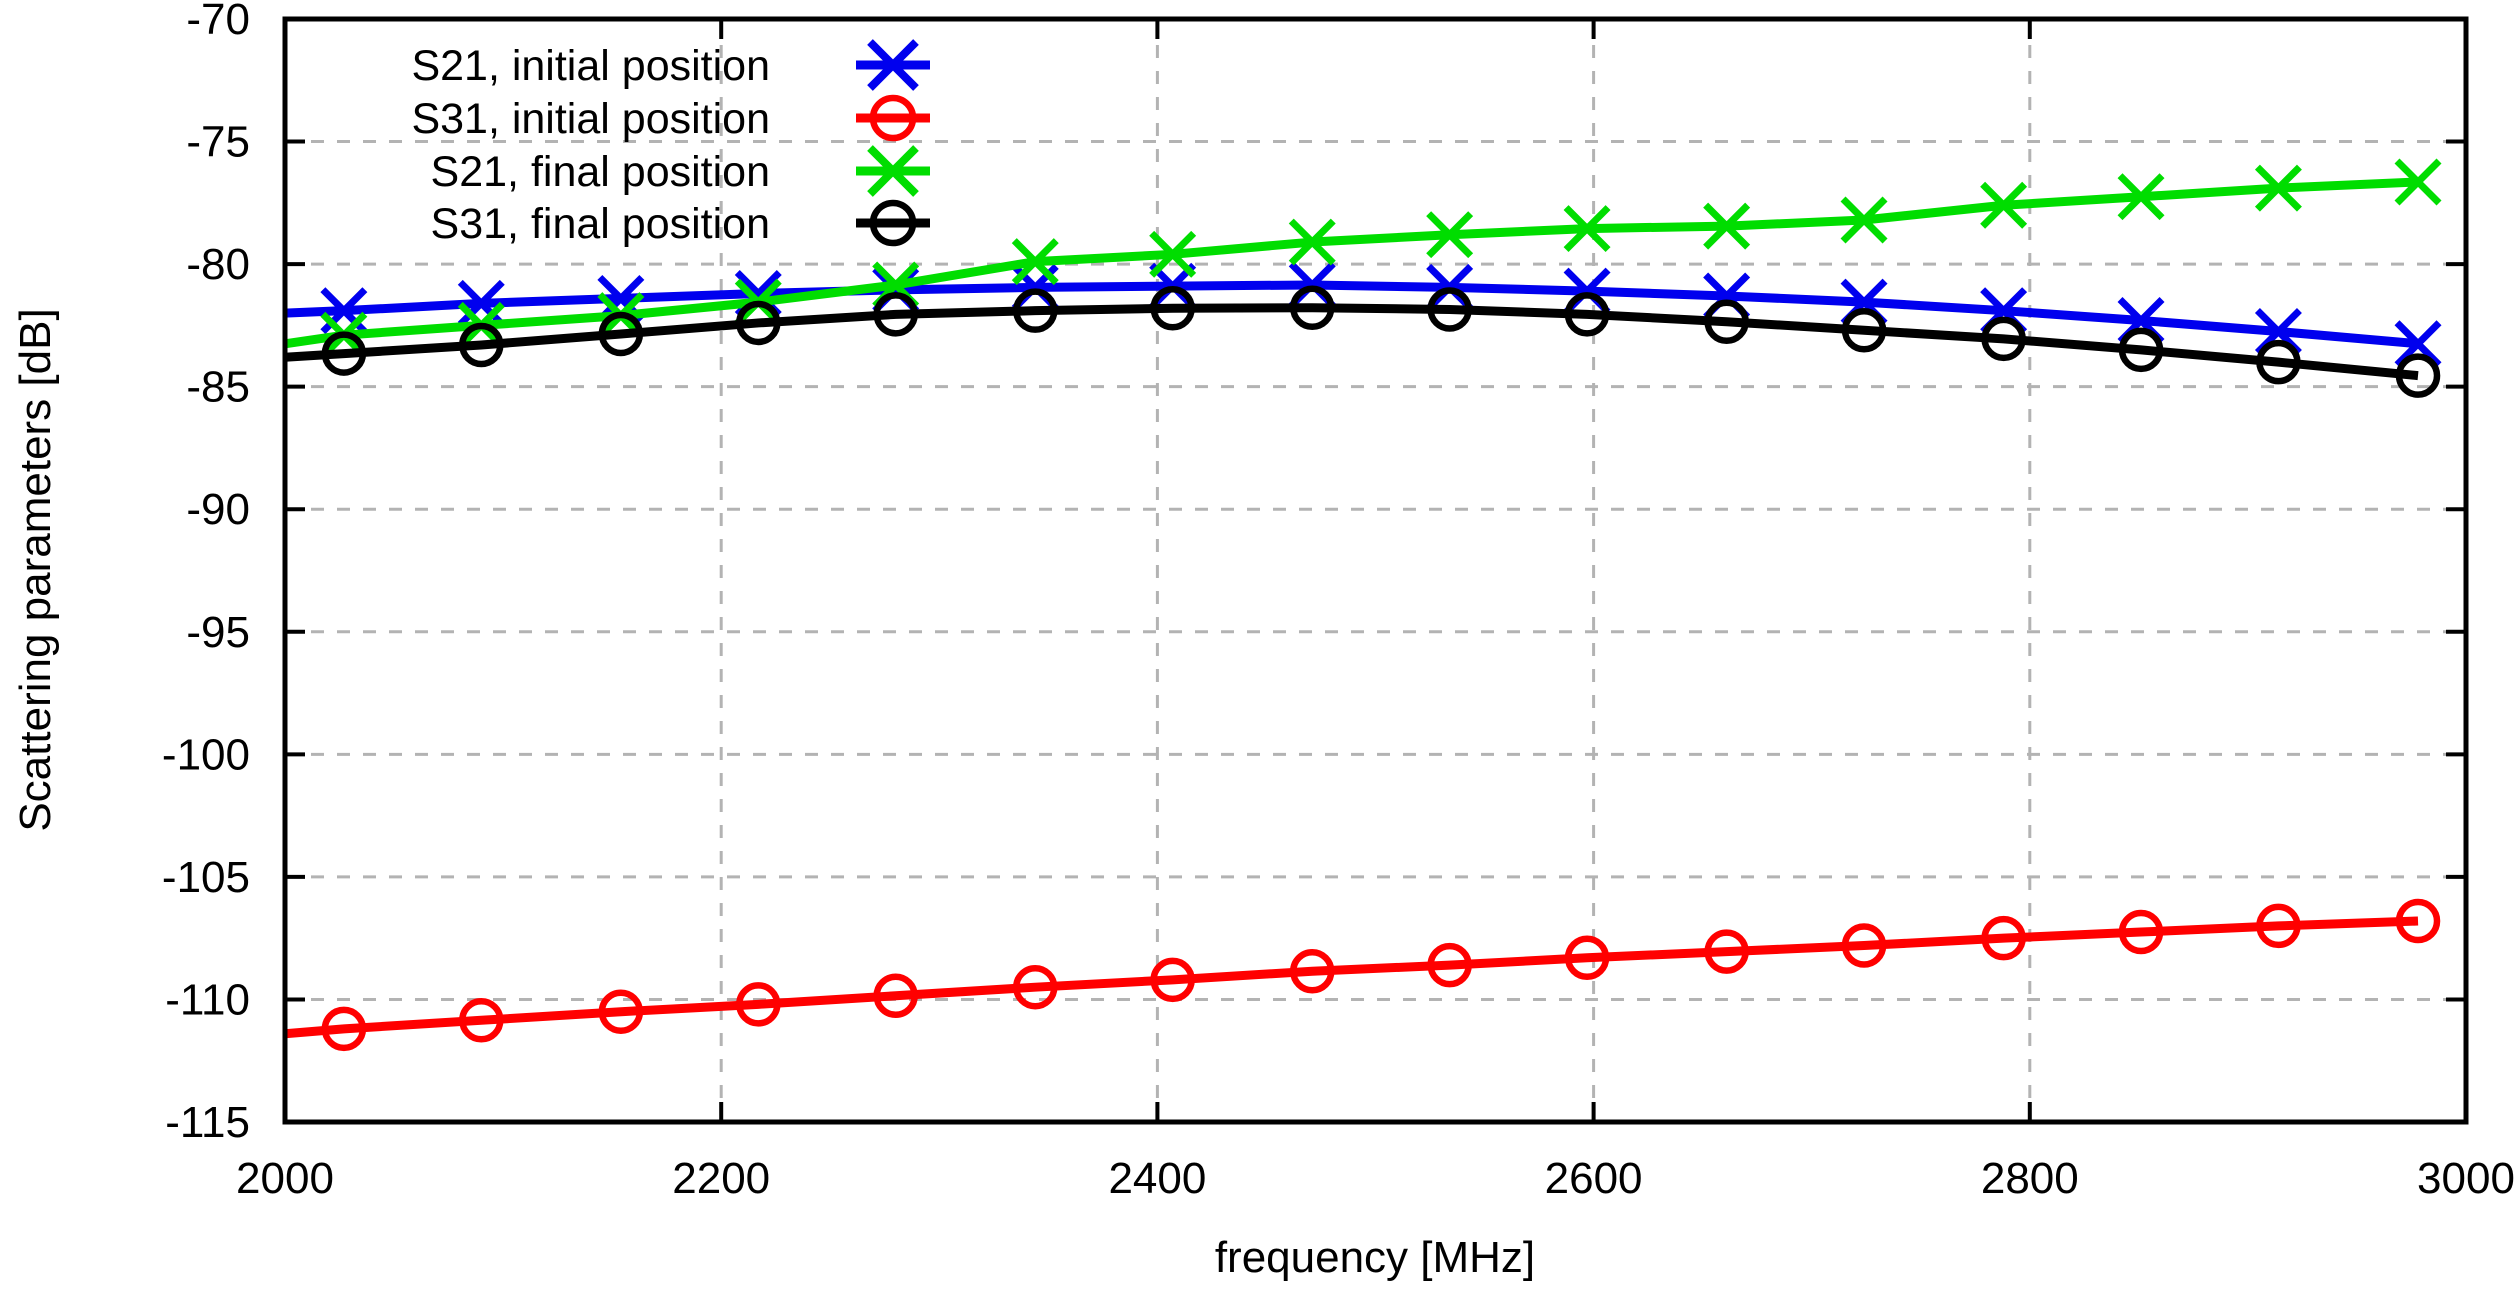 This screenshot has height=1292, width=2520. What do you see at coordinates (35, 569) in the screenshot?
I see `y-axis-title: Scattering parameters [dB]` at bounding box center [35, 569].